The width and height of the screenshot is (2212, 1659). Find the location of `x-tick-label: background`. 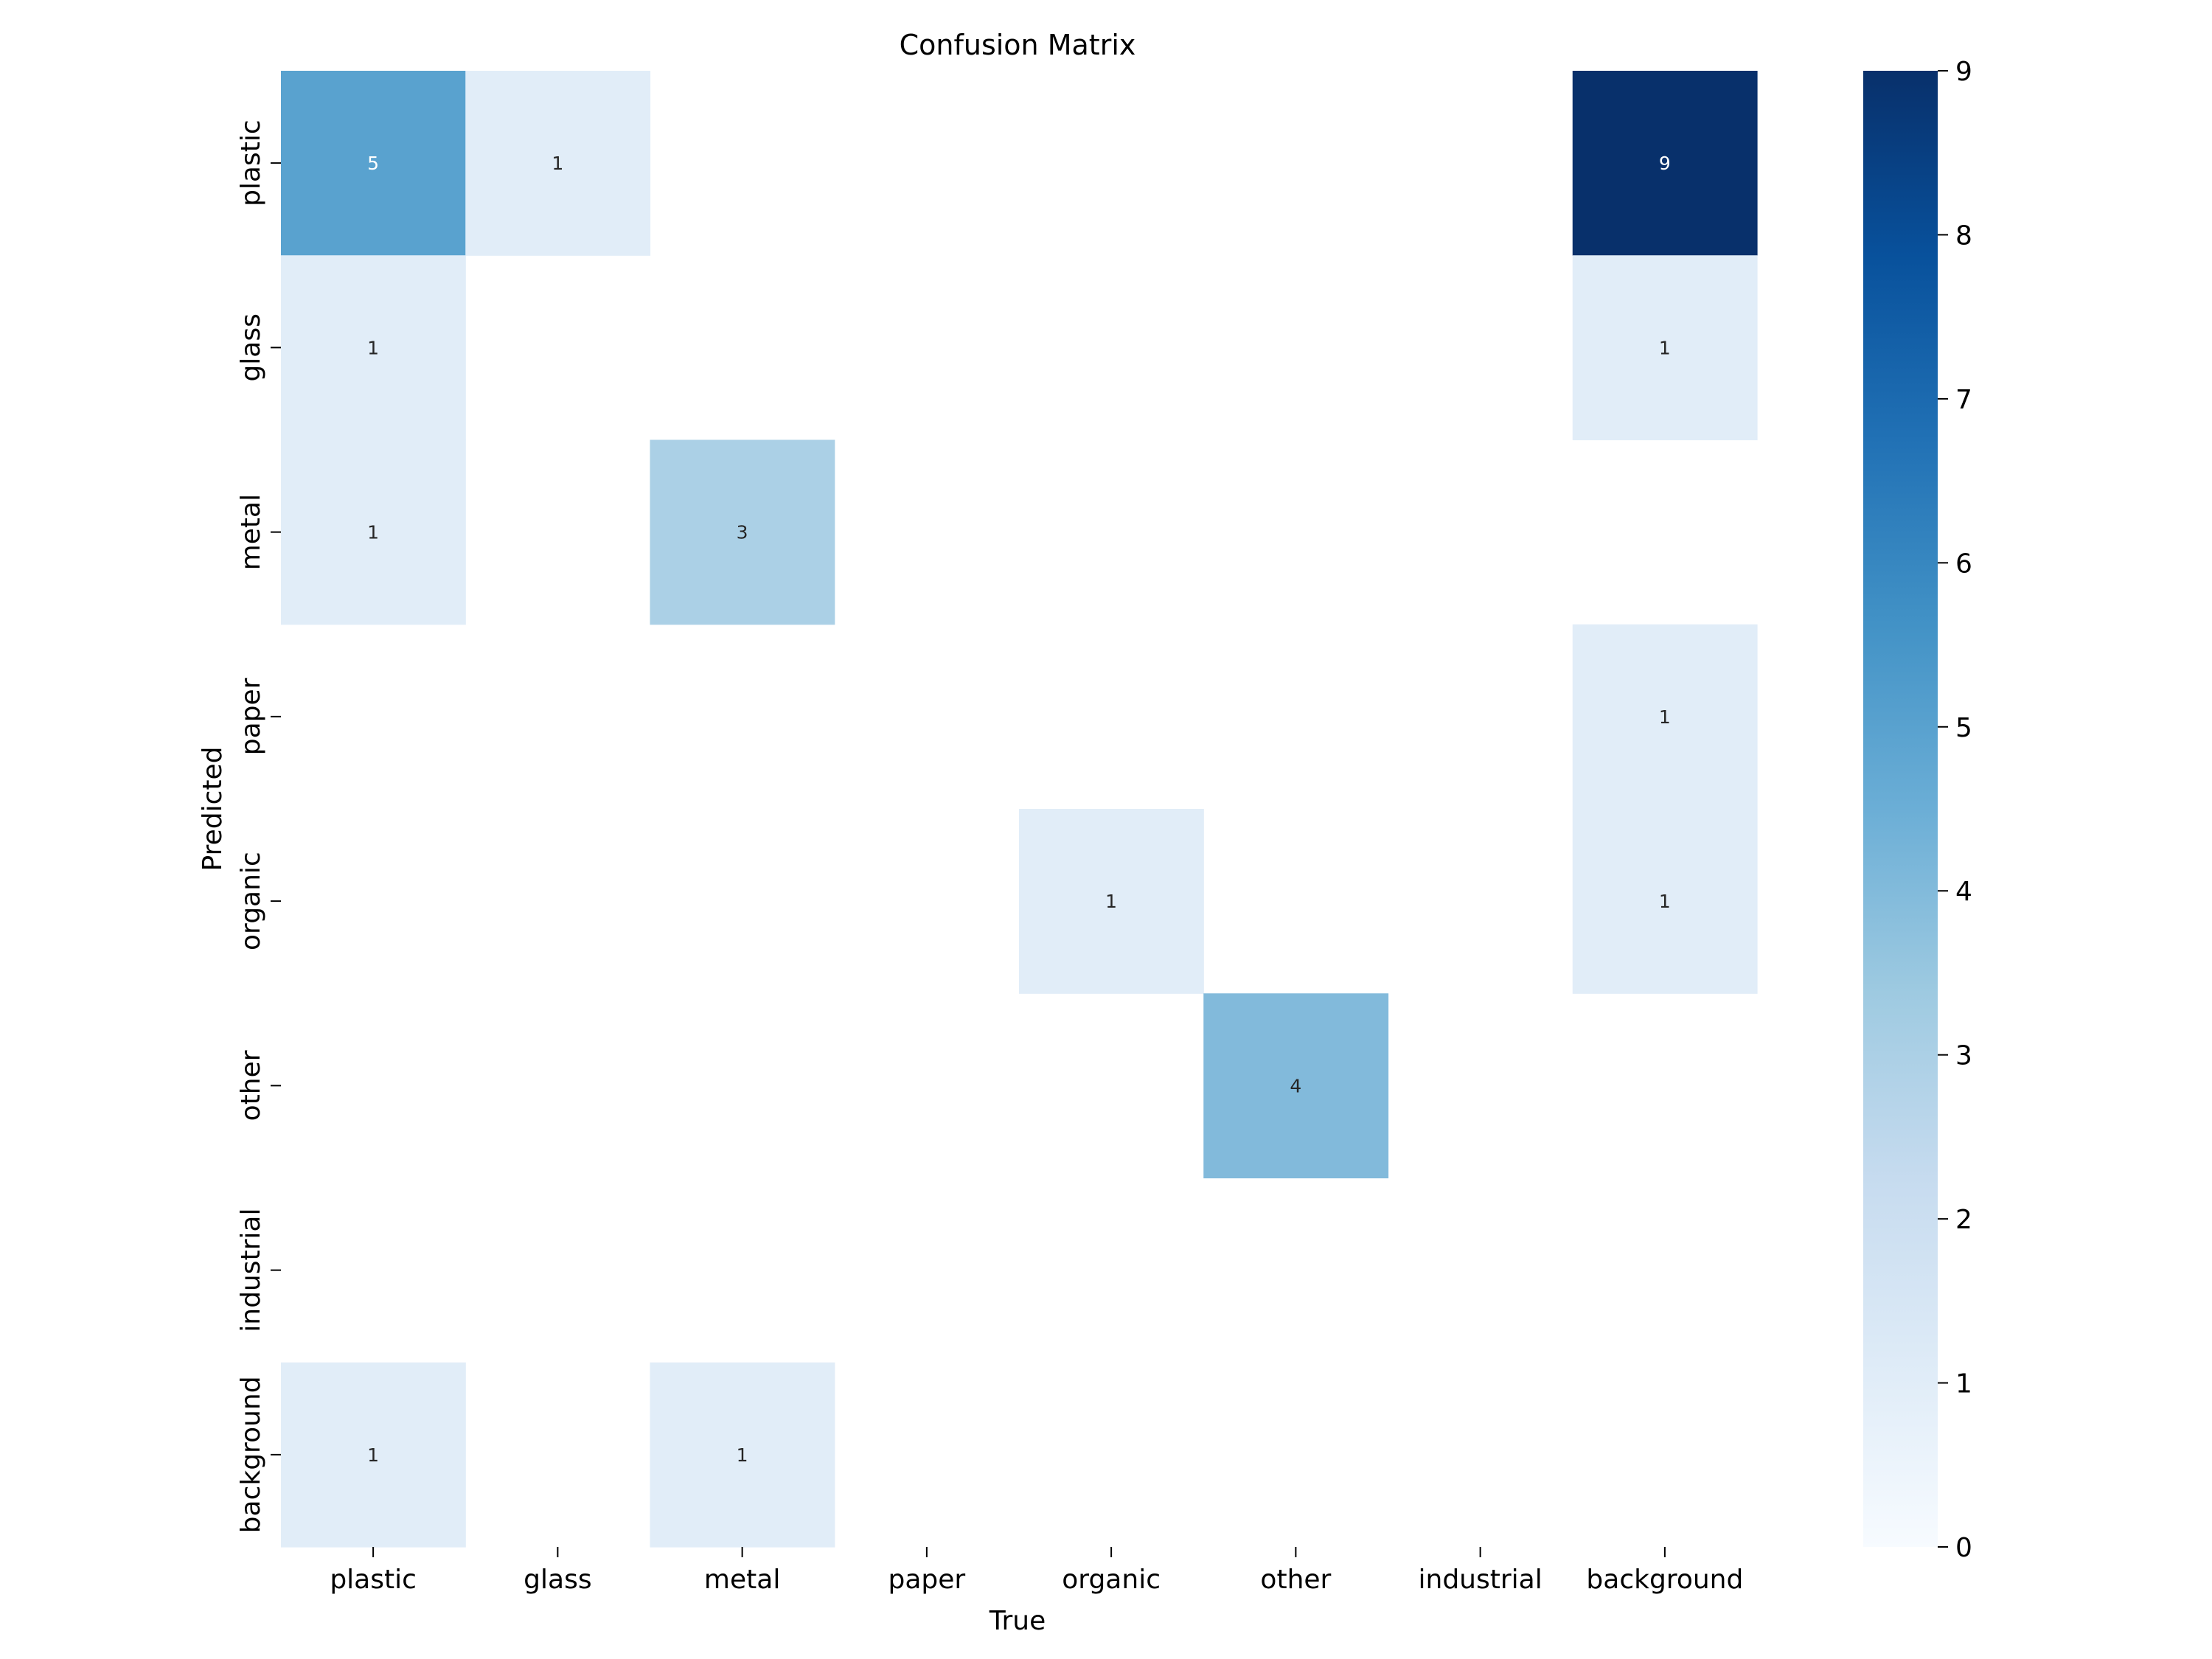

x-tick-label: background is located at coordinates (1664, 1580).